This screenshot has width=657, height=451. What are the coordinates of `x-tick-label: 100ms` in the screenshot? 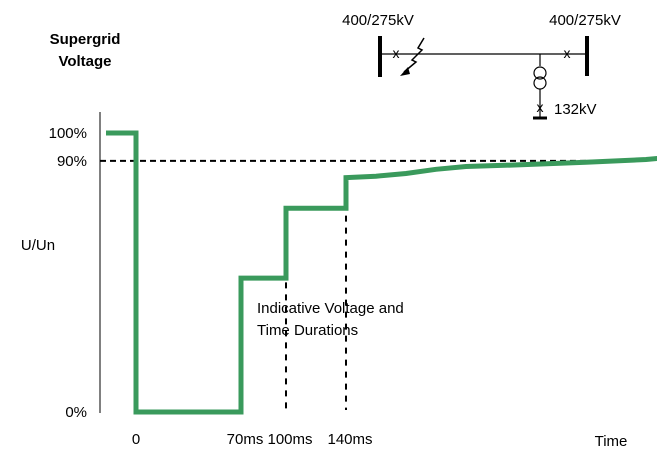 It's located at (289, 439).